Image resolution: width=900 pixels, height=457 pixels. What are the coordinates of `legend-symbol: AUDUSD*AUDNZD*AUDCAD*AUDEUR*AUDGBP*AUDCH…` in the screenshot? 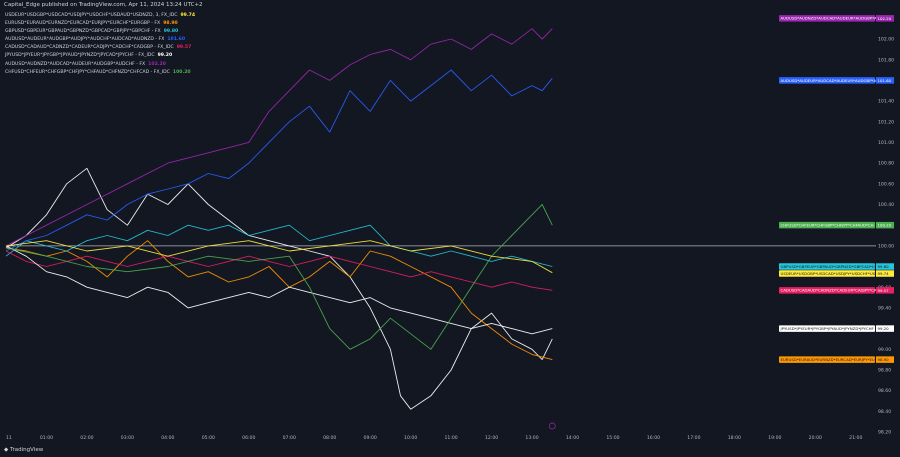 It's located at (75, 64).